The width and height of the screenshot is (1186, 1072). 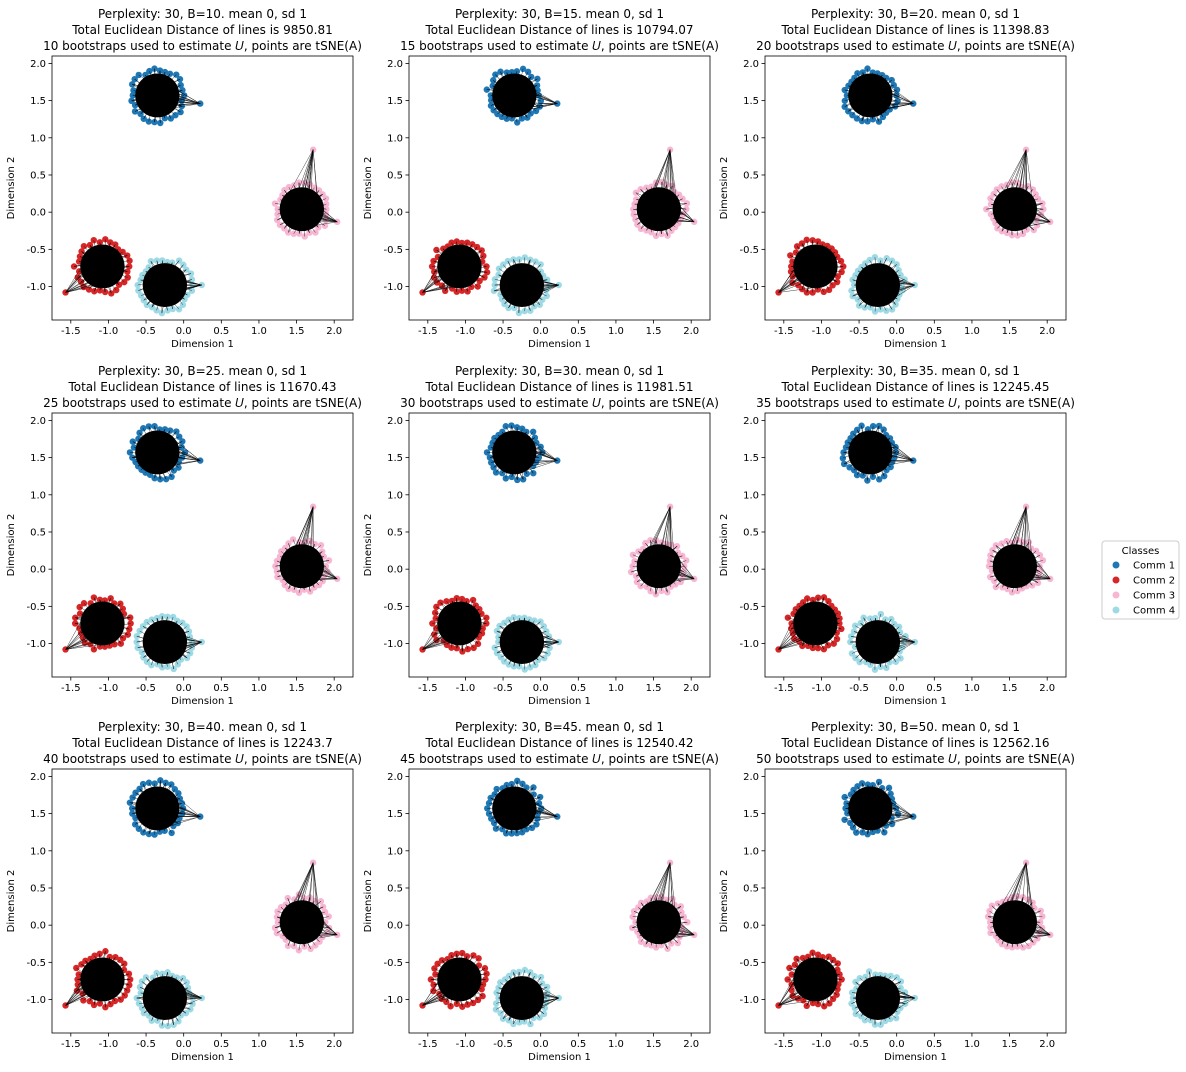 I want to click on y-tick-label: 1.0, so click(x=395, y=138).